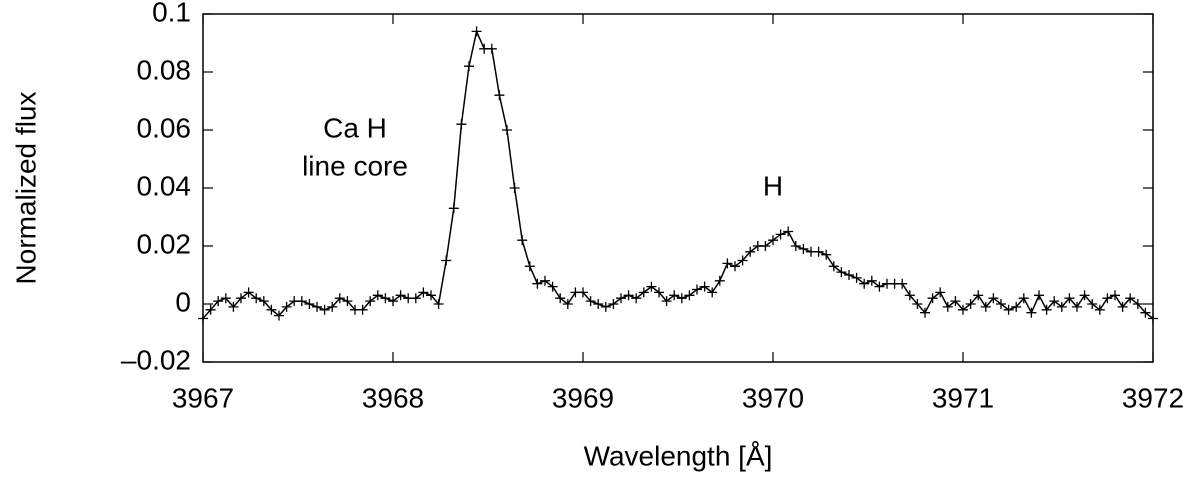  Describe the element at coordinates (355, 127) in the screenshot. I see `annotation: Ca H` at that location.